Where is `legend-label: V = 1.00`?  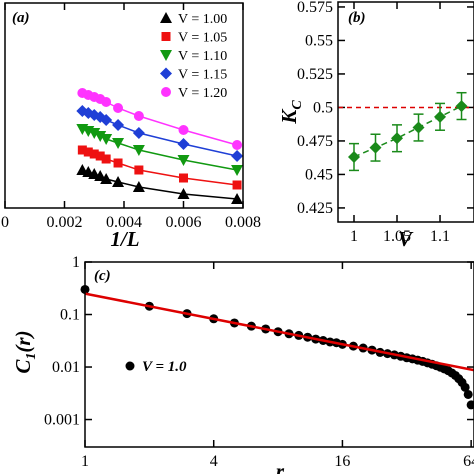 legend-label: V = 1.00 is located at coordinates (202, 19).